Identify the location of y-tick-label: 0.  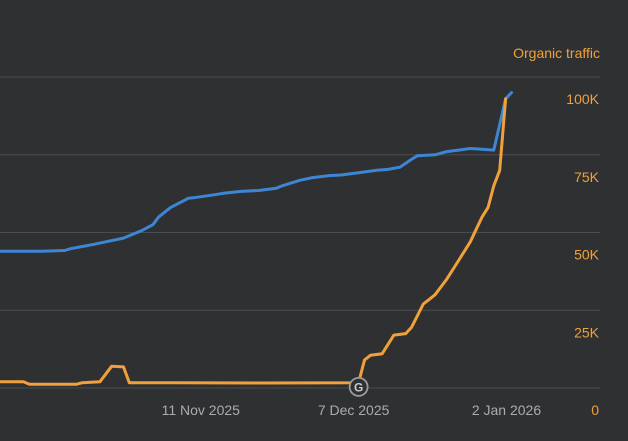
(595, 410).